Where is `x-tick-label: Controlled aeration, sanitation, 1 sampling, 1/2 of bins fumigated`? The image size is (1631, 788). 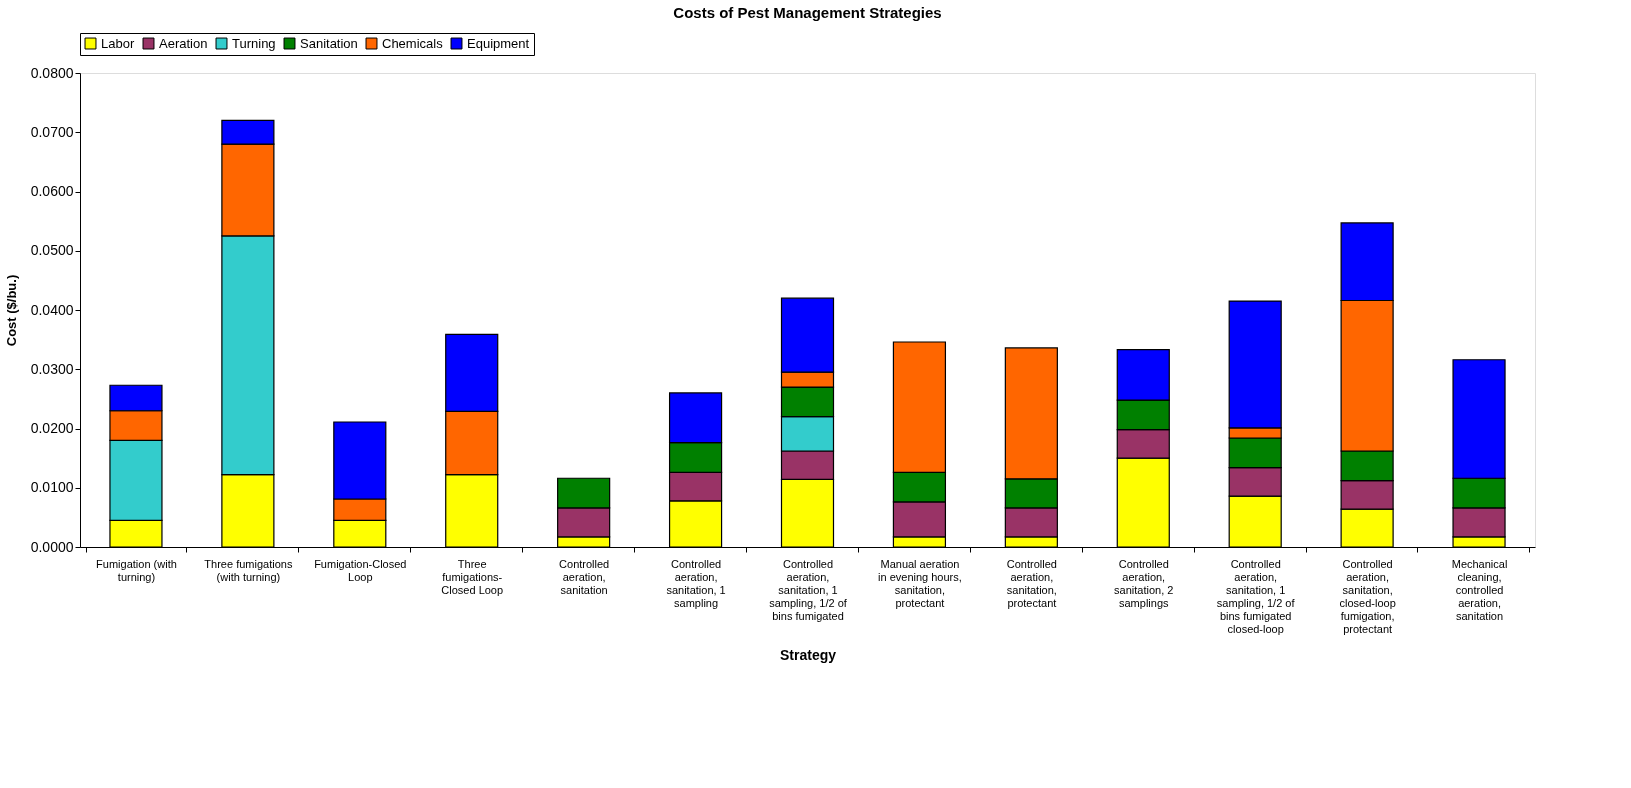 x-tick-label: Controlled aeration, sanitation, 1 sampling, 1/2 of bins fumigated is located at coordinates (808, 589).